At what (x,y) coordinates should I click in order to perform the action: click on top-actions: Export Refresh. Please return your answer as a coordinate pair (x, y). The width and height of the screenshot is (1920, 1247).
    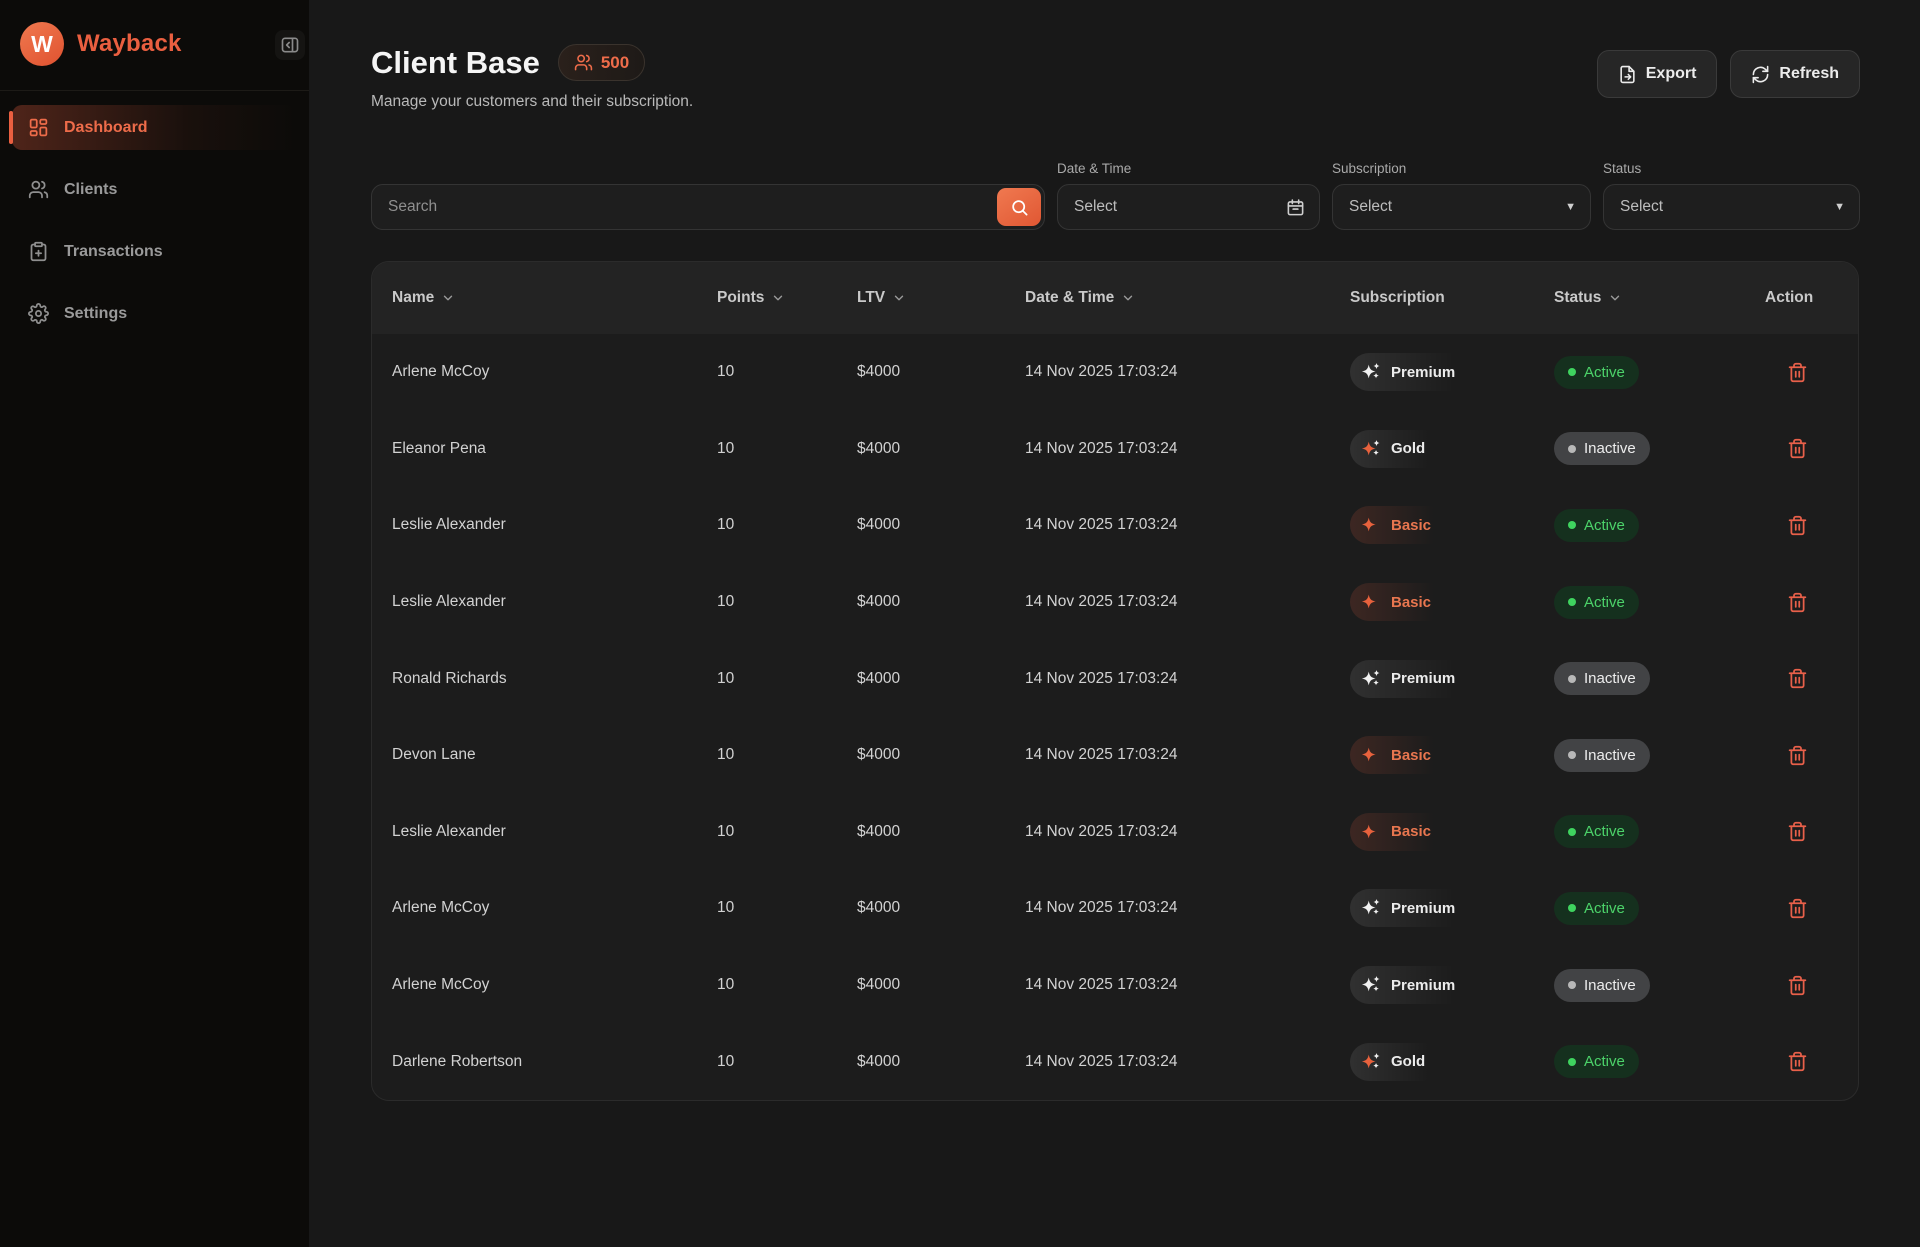
    Looking at the image, I should click on (1728, 74).